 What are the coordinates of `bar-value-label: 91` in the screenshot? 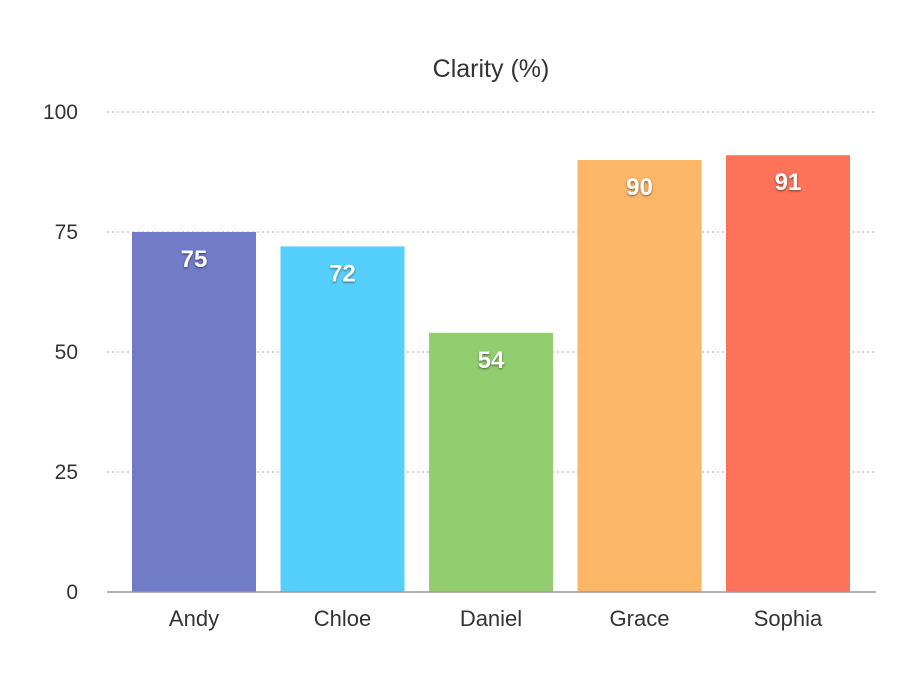 It's located at (788, 182).